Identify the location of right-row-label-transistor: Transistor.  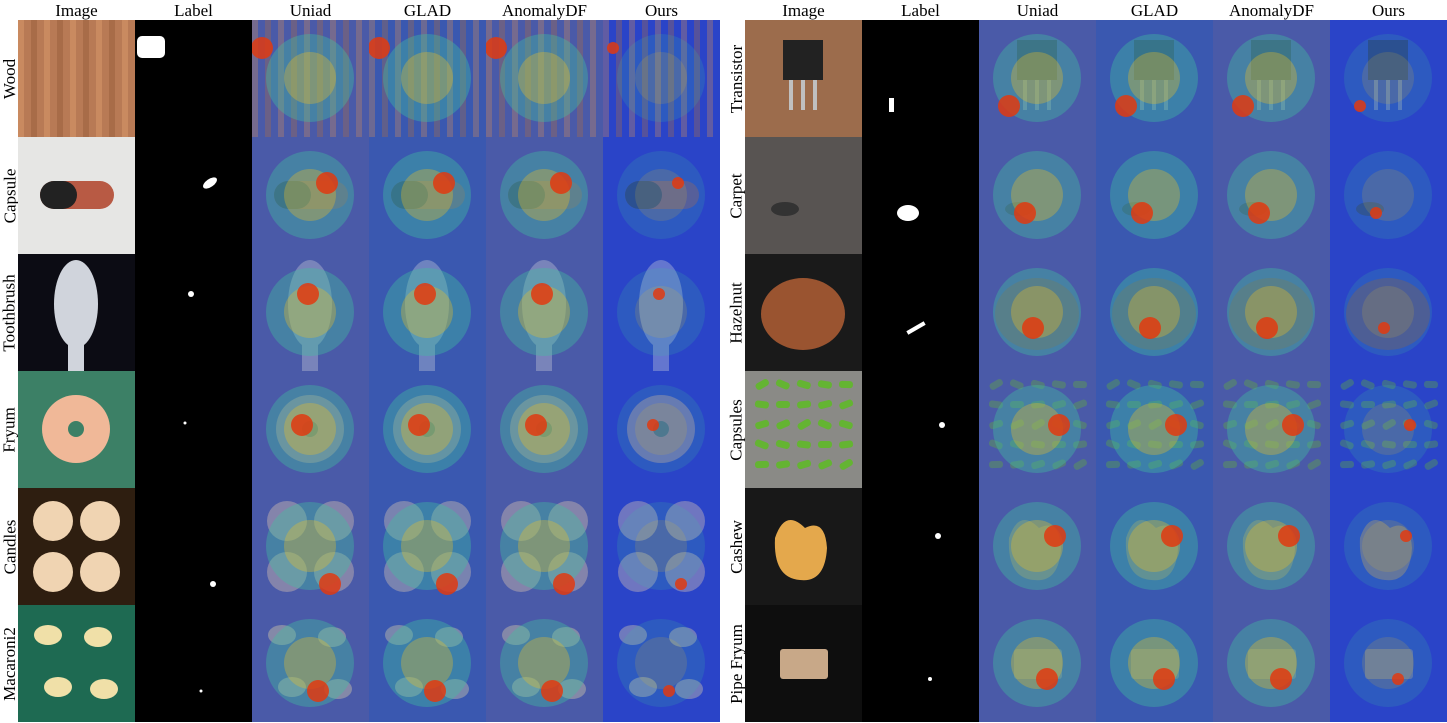
(736, 78).